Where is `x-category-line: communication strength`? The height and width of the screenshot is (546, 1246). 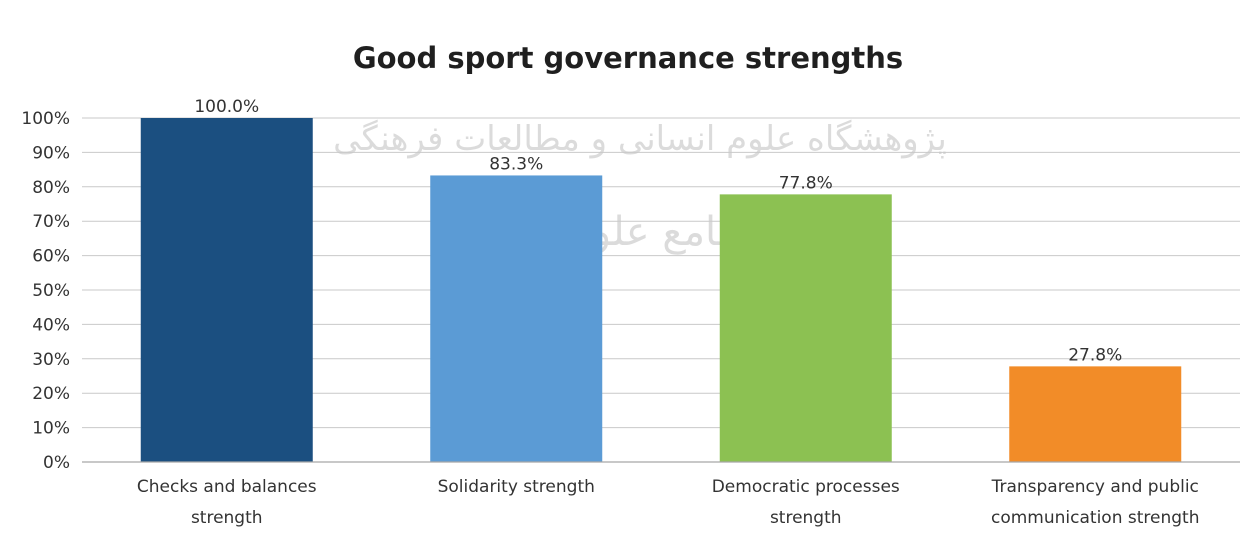 x-category-line: communication strength is located at coordinates (1095, 518).